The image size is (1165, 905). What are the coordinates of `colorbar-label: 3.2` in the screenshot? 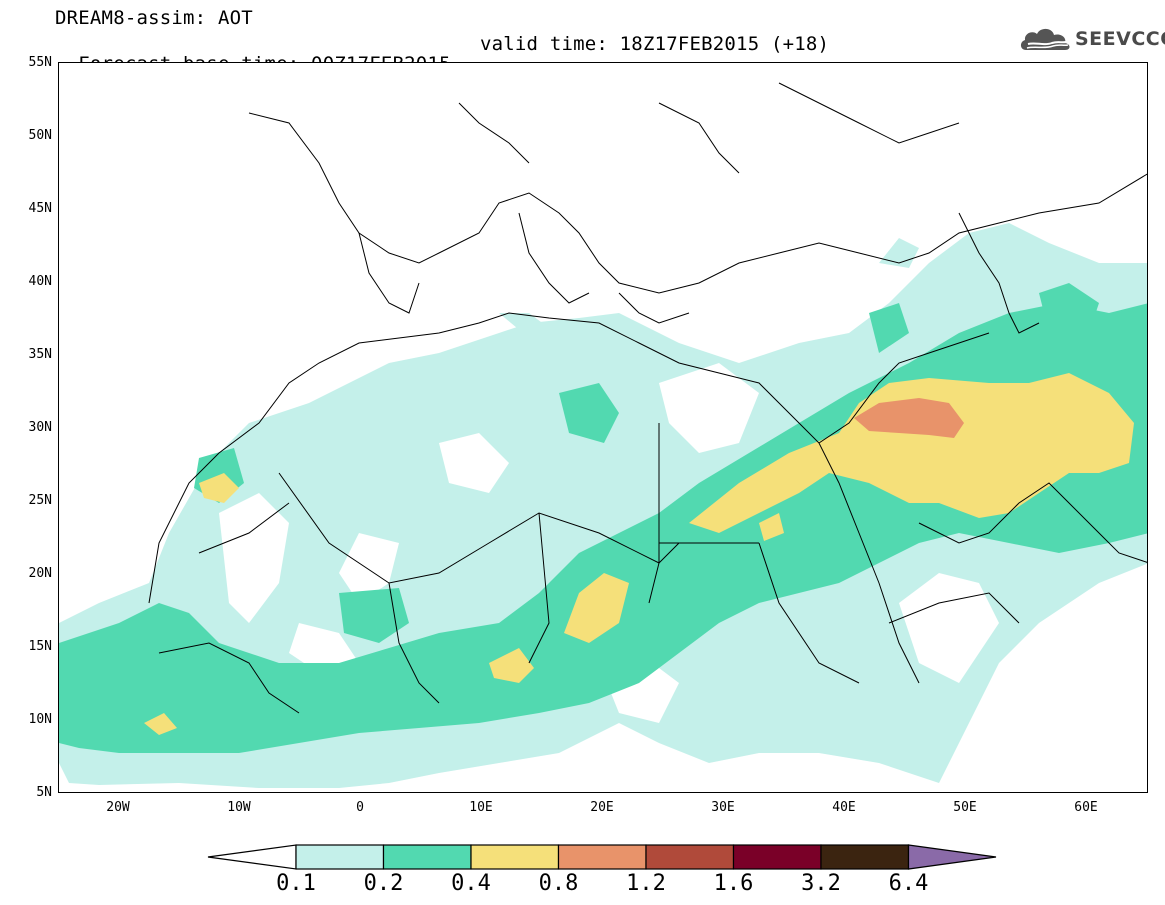 It's located at (821, 883).